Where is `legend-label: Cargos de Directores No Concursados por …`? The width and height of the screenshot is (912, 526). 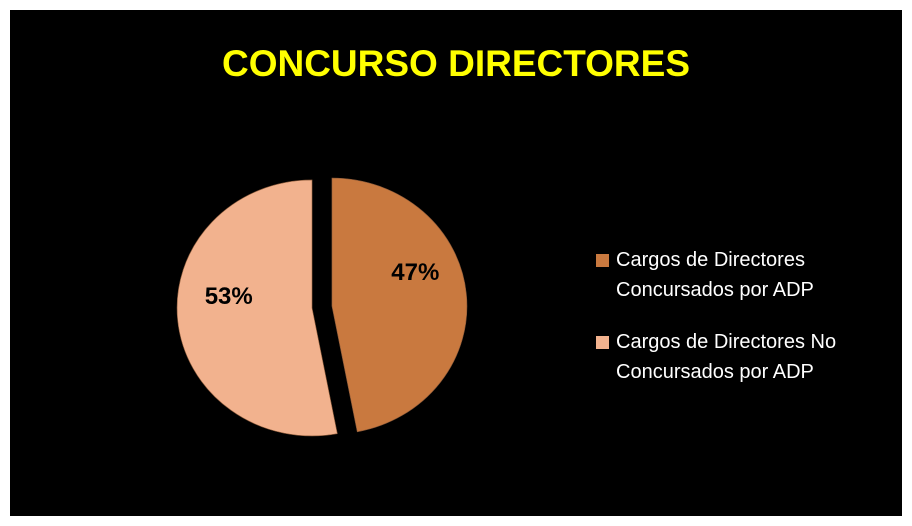 legend-label: Cargos de Directores No Concursados por … is located at coordinates (726, 357).